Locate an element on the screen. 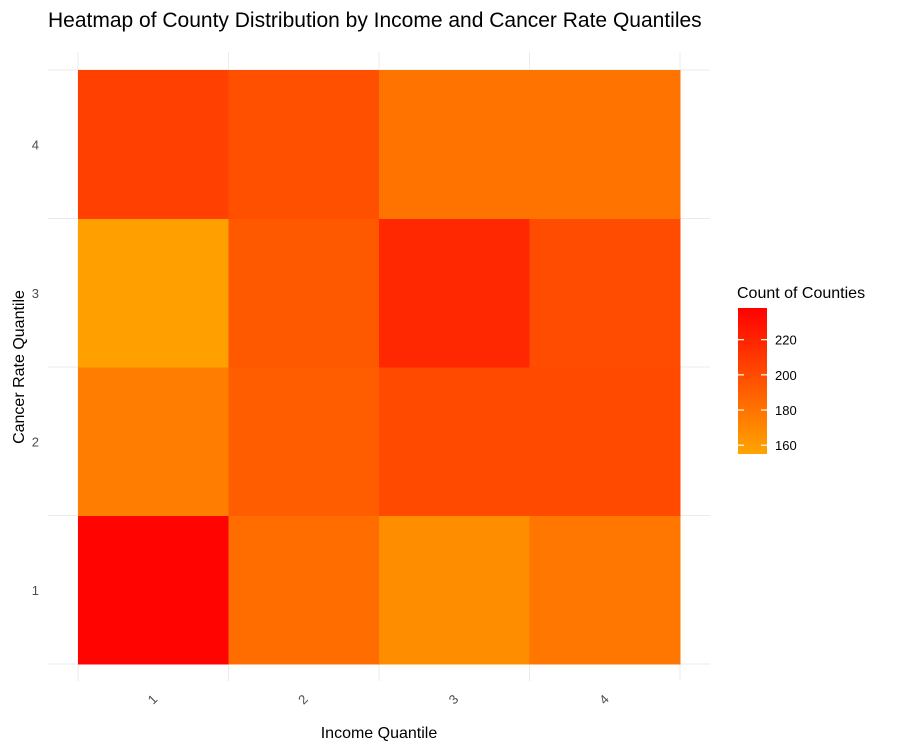 This screenshot has width=900, height=752. legend-colorbar is located at coordinates (752, 381).